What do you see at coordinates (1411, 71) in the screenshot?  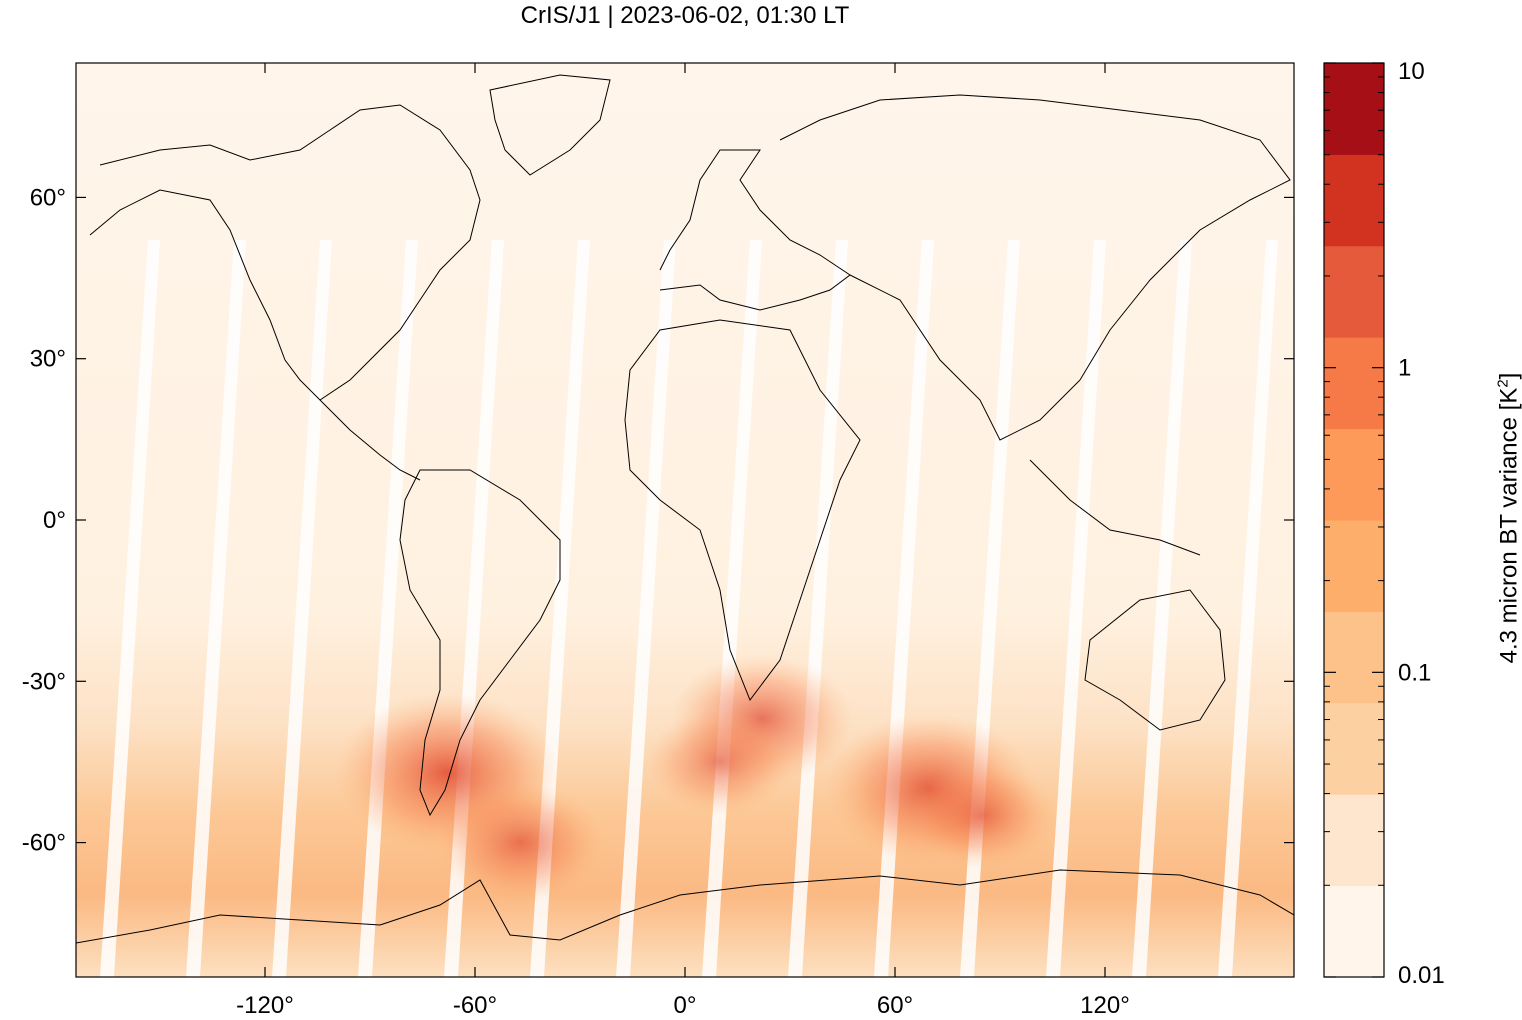 I see `colorbar-tick-label-0: 10` at bounding box center [1411, 71].